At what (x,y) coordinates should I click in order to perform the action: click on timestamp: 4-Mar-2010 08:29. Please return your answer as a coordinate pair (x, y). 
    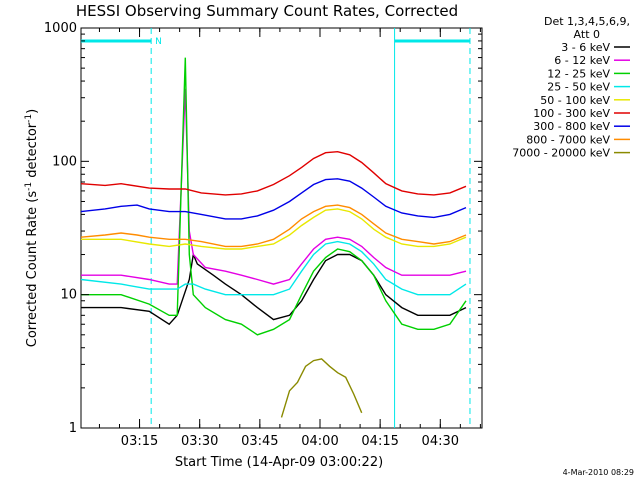
    Looking at the image, I should click on (598, 472).